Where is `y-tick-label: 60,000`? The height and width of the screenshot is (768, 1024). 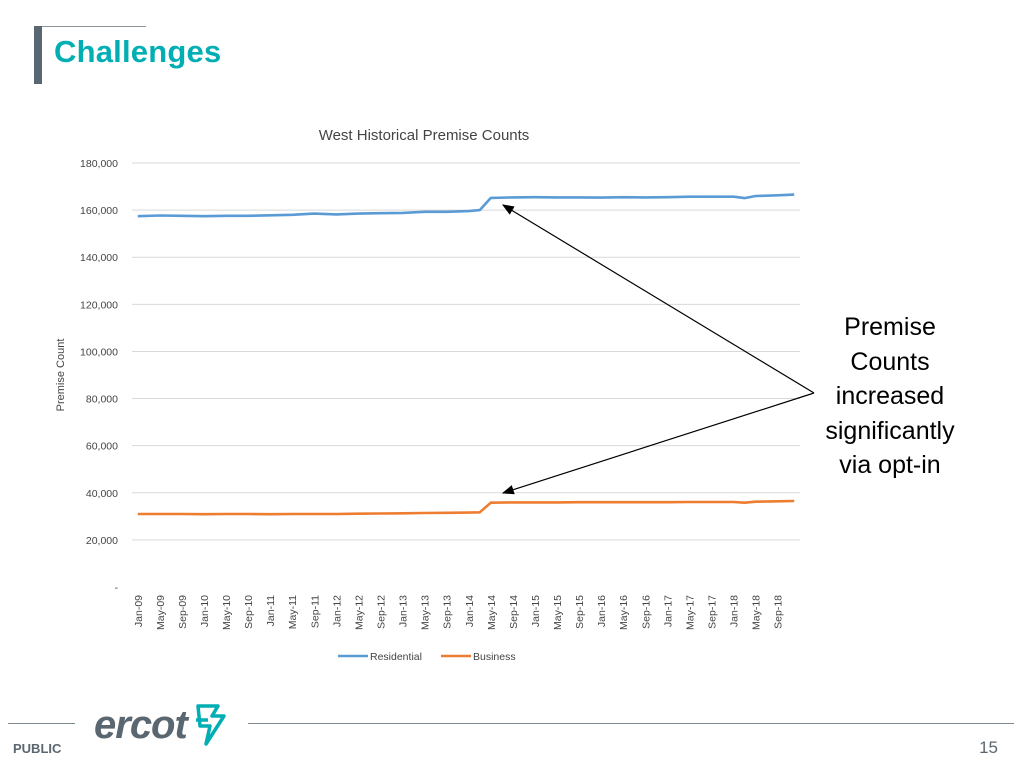
y-tick-label: 60,000 is located at coordinates (102, 447).